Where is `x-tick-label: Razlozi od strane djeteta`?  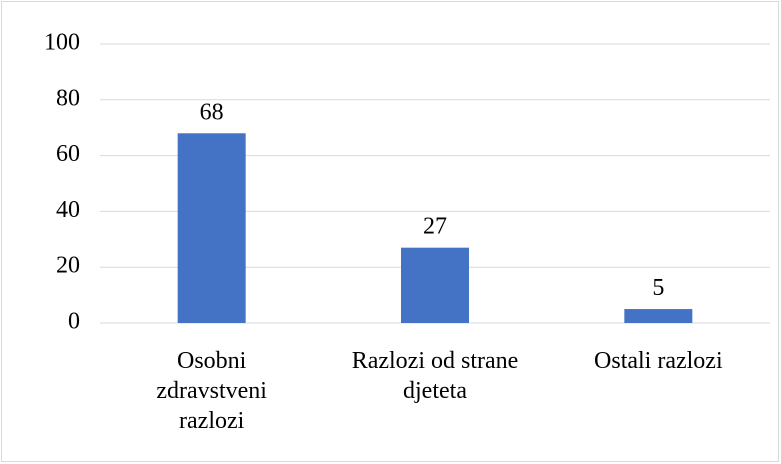
x-tick-label: Razlozi od strane djeteta is located at coordinates (435, 376).